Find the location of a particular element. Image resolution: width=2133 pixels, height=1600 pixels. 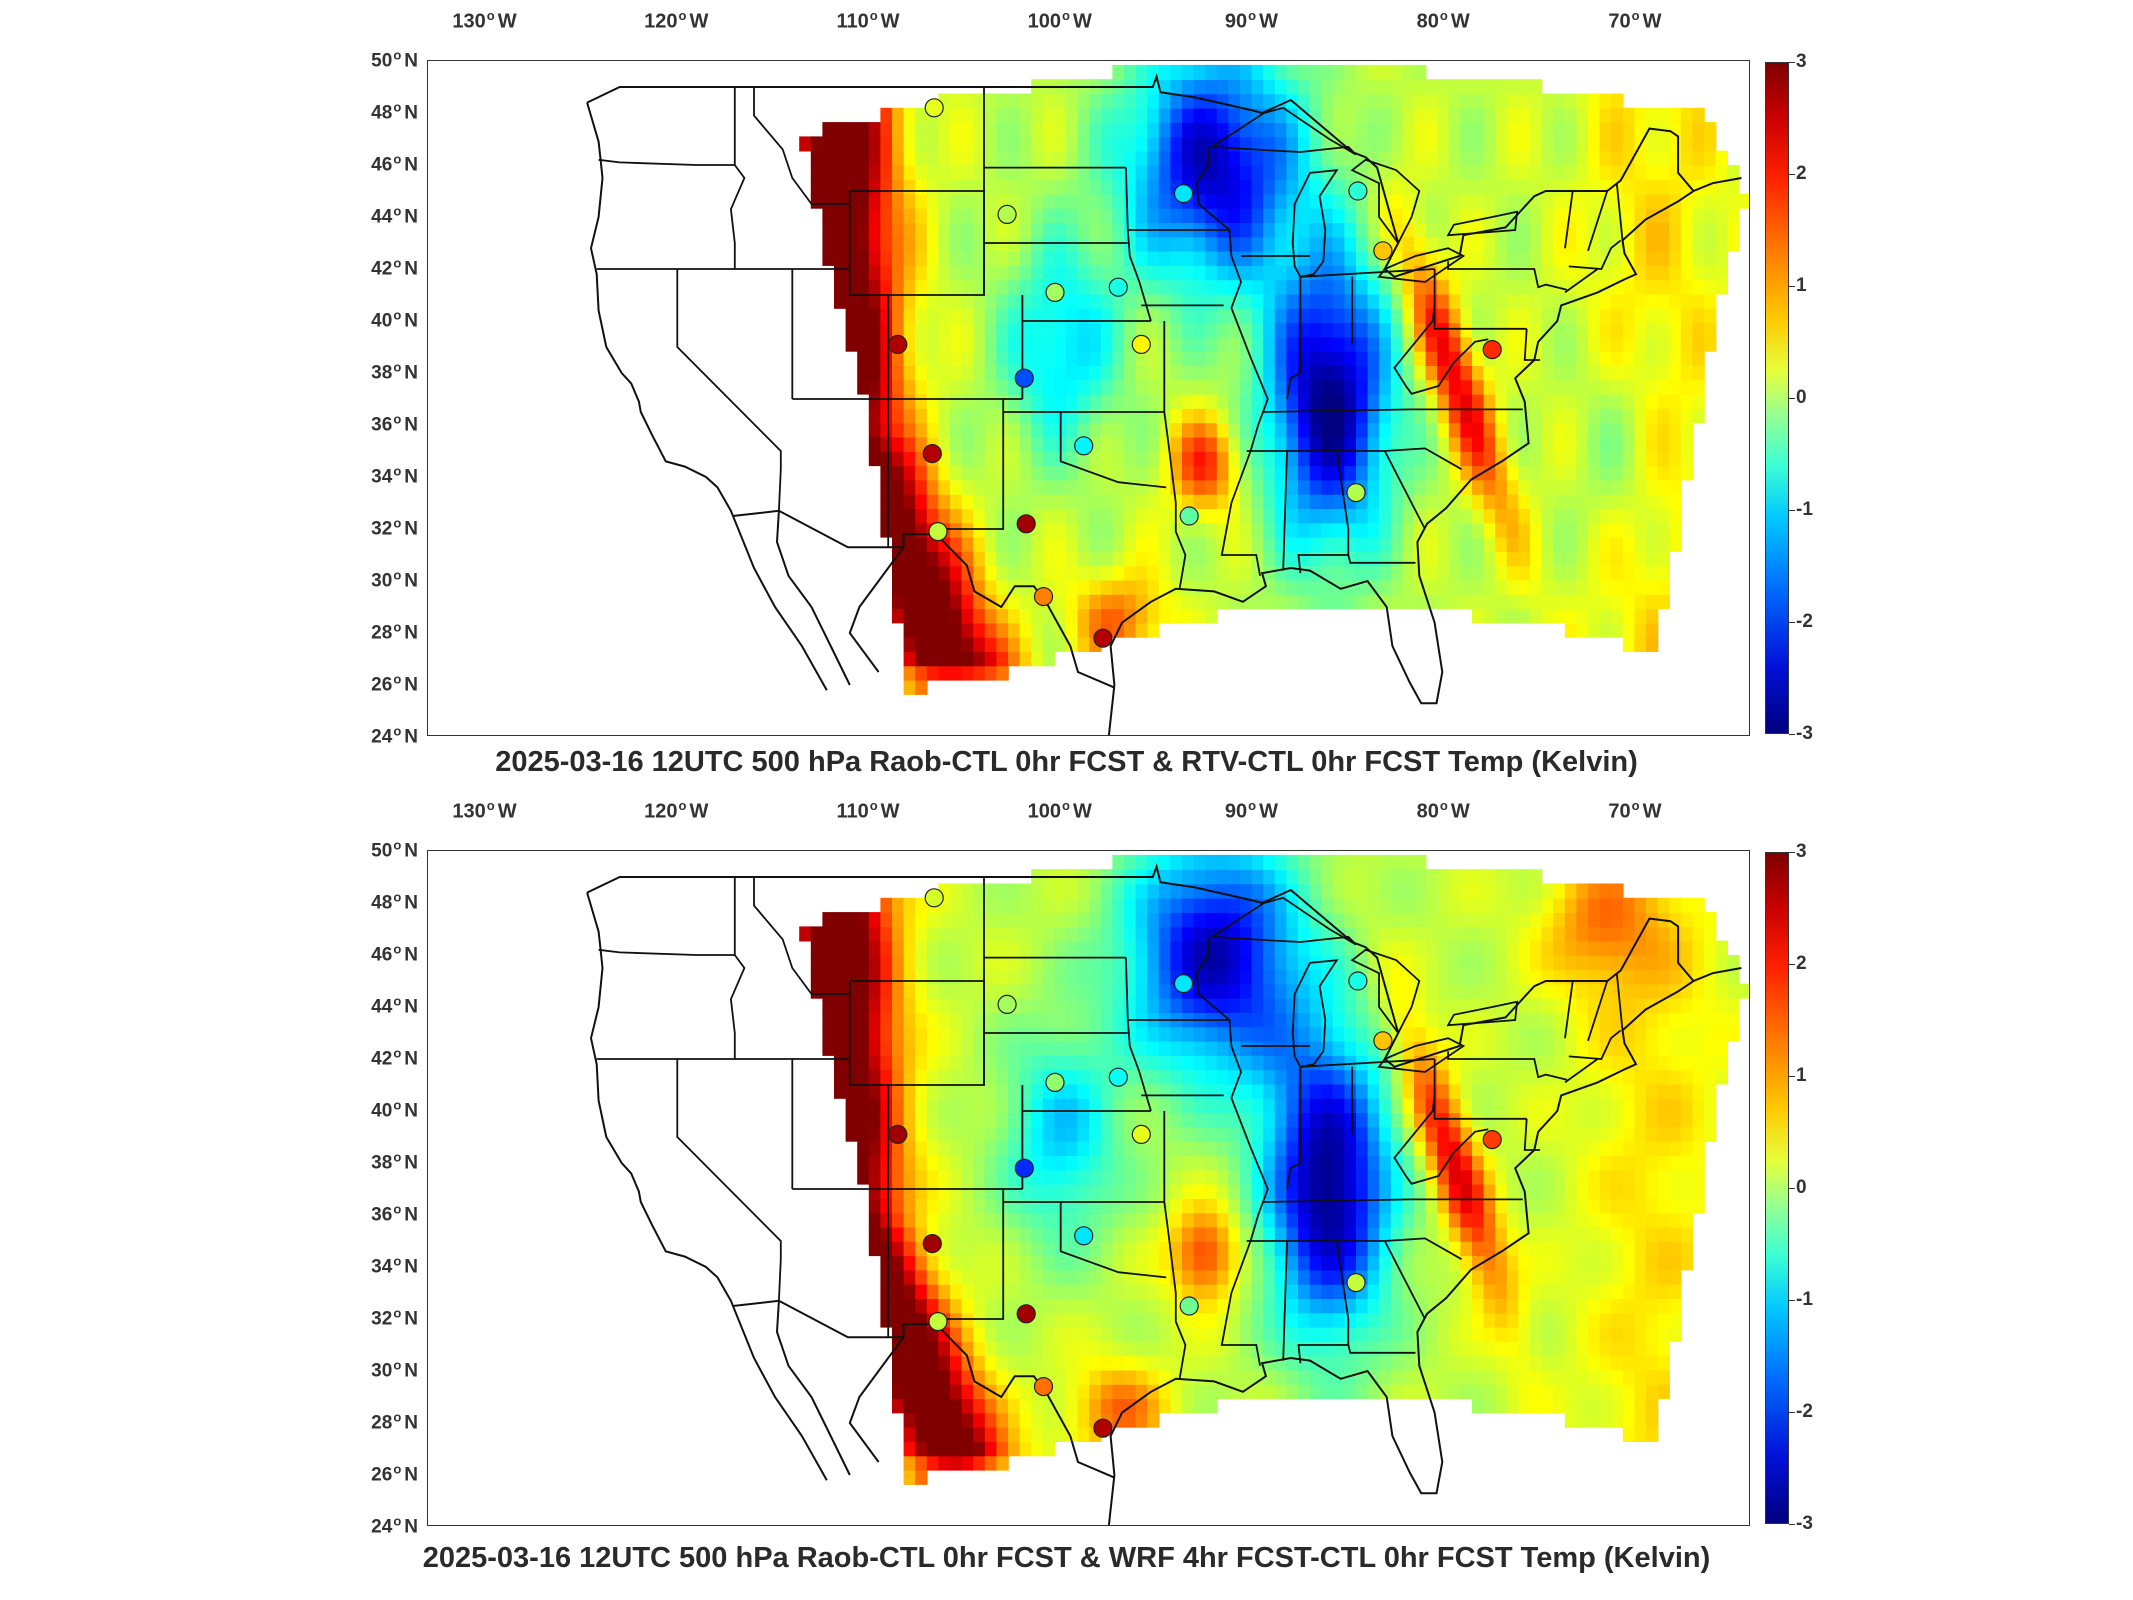

lat-deg: 36 is located at coordinates (382, 1215).